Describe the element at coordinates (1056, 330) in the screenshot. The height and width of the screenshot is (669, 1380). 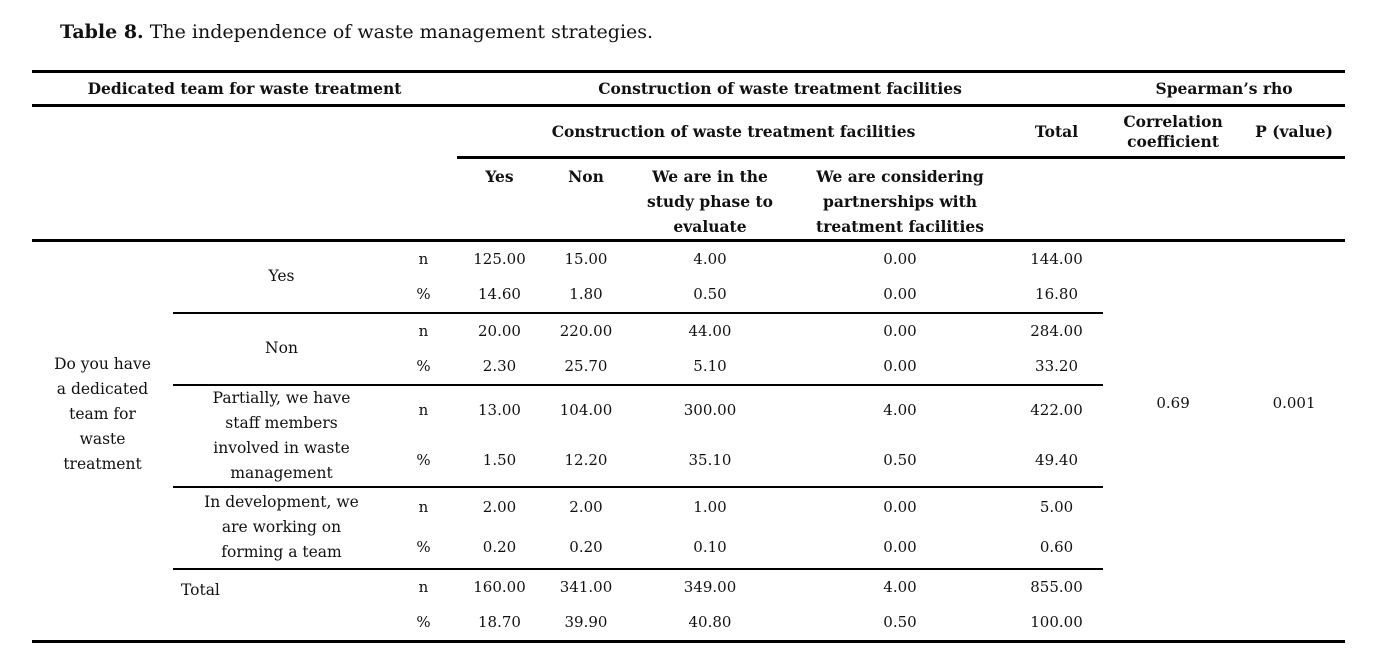
I see `table-cell: 284.00` at that location.